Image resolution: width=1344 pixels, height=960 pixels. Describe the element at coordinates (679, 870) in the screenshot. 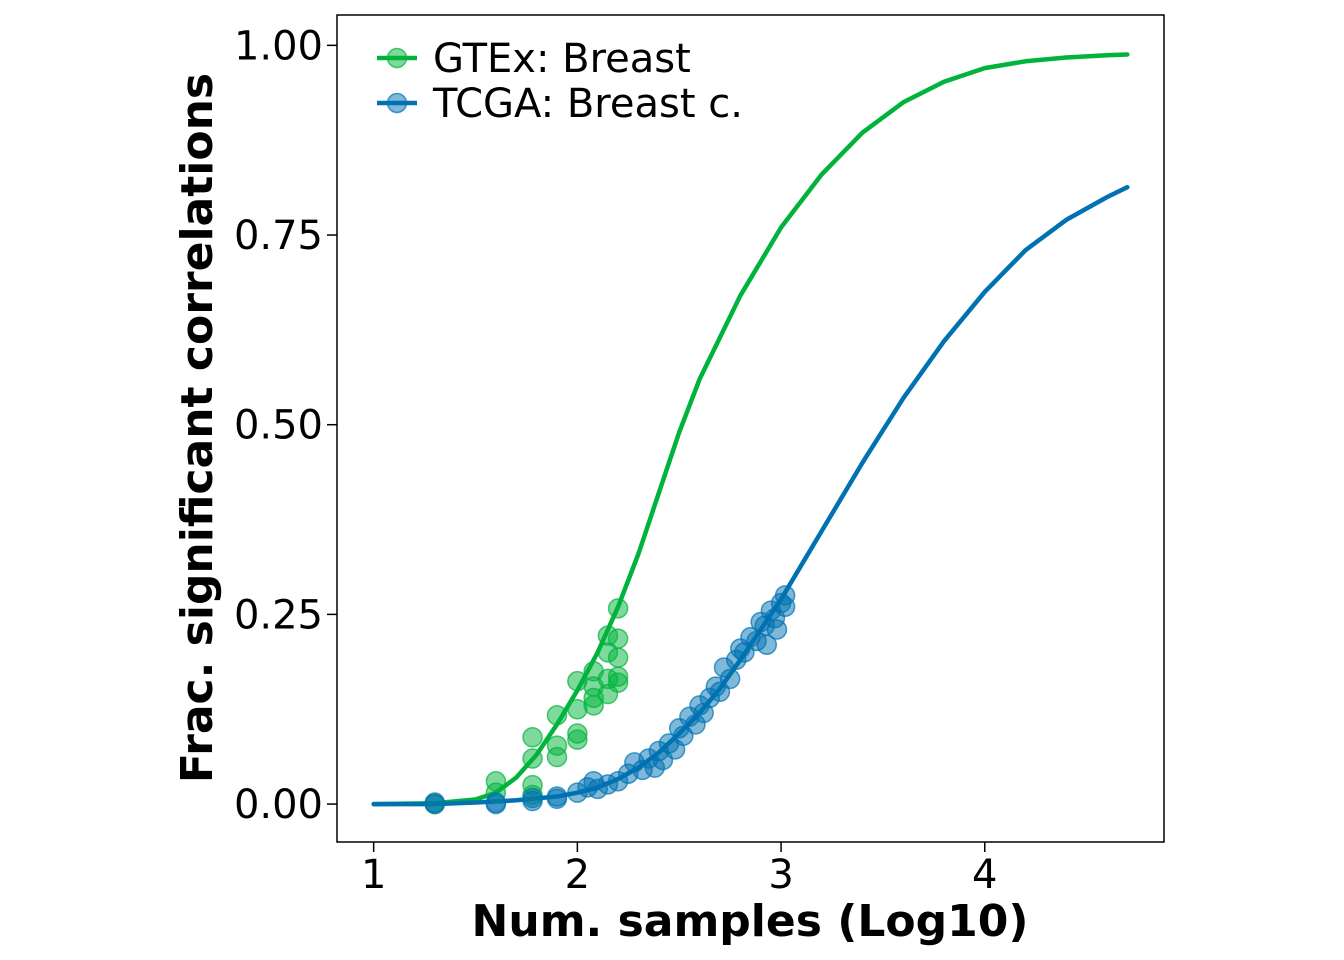

I see `x-axis: 1 2 3 4` at that location.